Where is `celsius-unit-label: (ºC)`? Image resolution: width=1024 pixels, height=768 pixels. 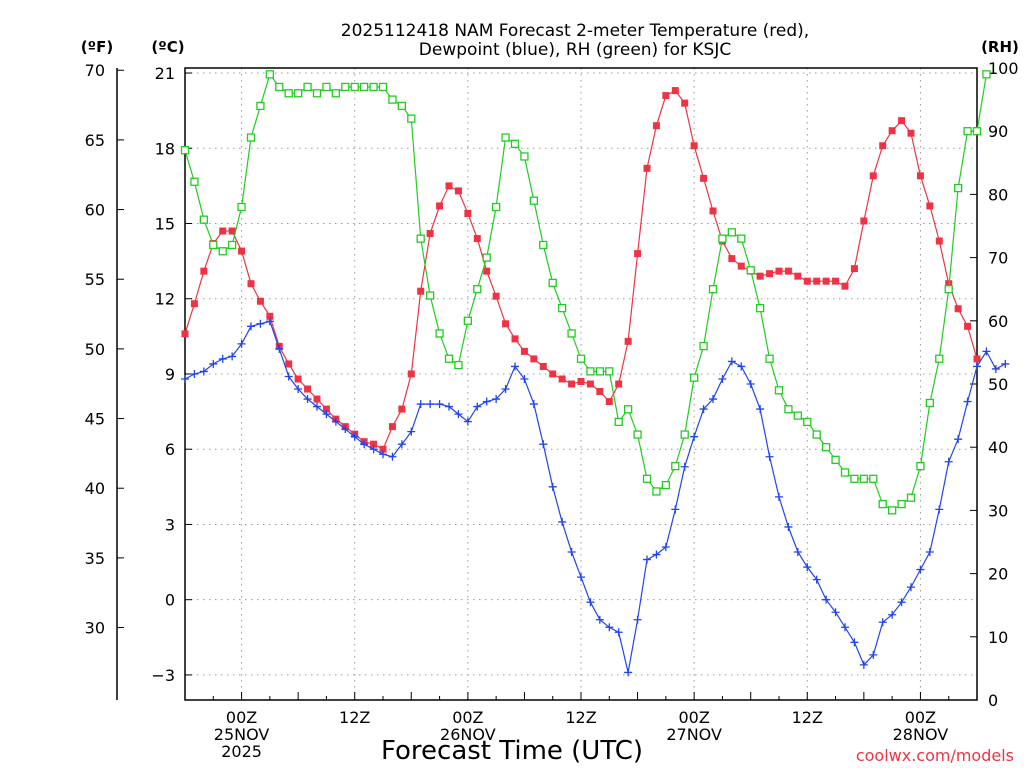
celsius-unit-label: (ºC) is located at coordinates (167, 47).